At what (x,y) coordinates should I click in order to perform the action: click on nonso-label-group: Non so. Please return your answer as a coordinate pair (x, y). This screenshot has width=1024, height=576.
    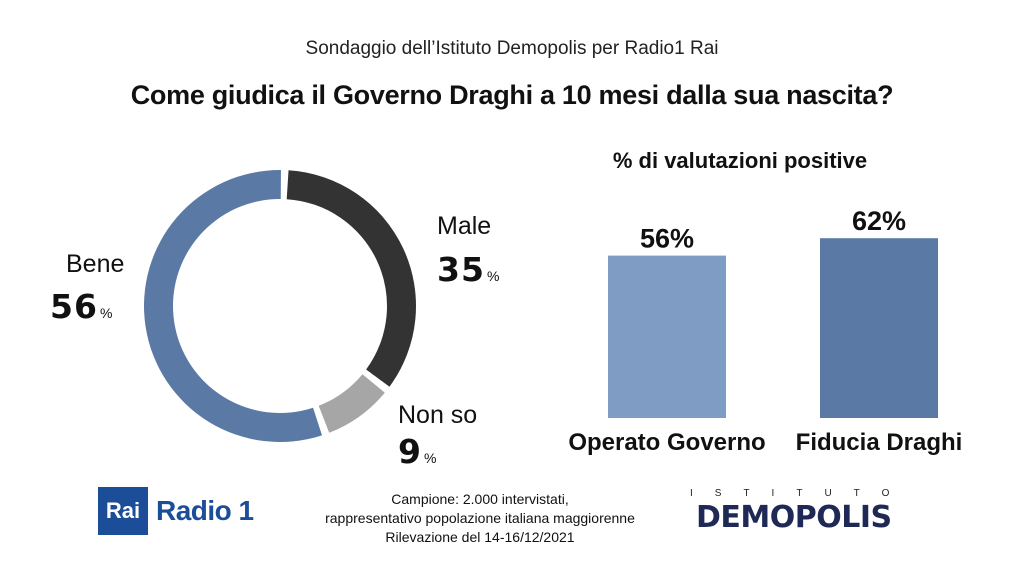
    Looking at the image, I should click on (437, 415).